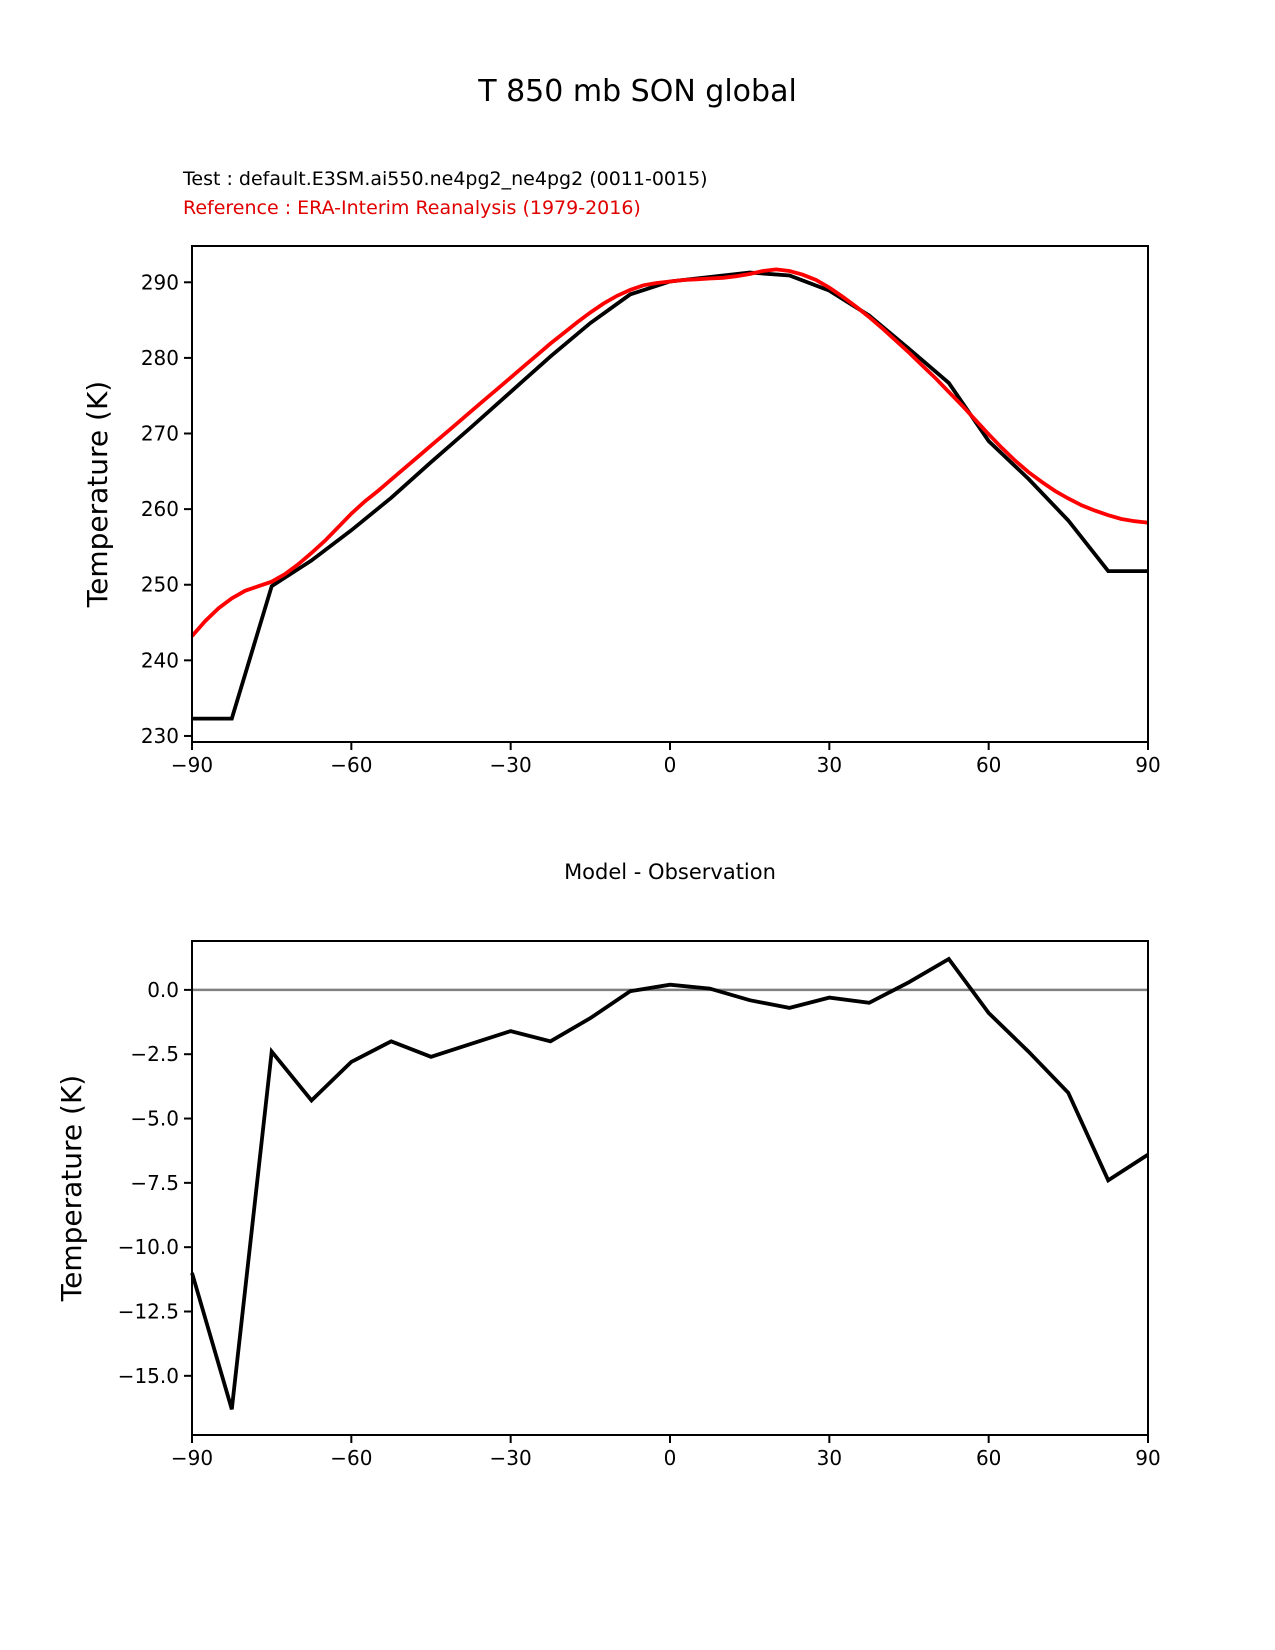  I want to click on y-tick-label: 230, so click(160, 736).